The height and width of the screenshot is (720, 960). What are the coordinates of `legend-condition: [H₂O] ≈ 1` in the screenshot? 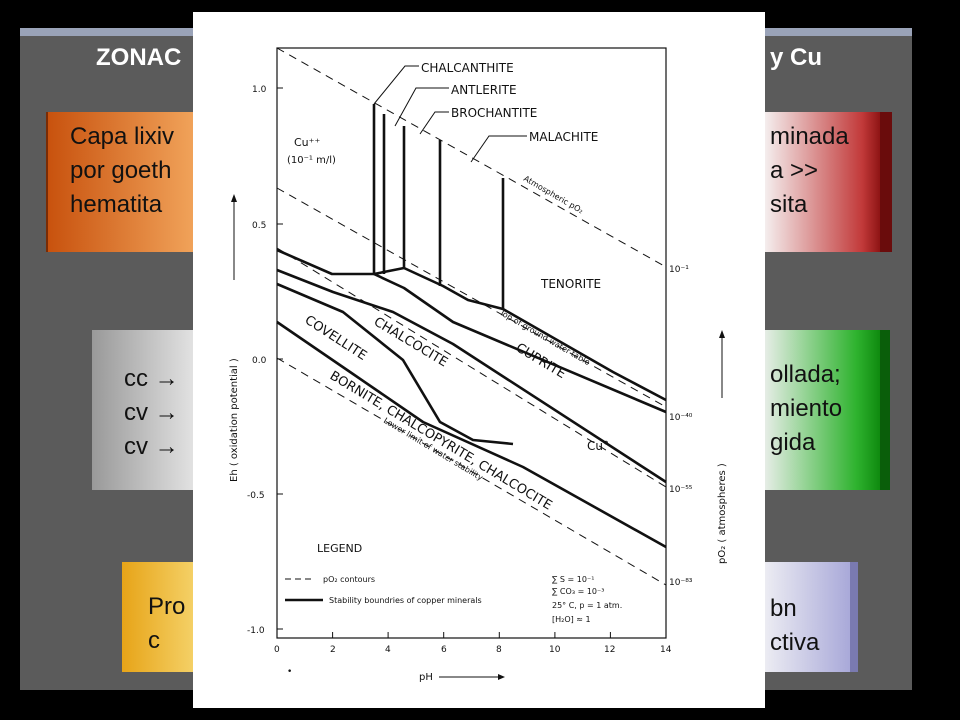 It's located at (571, 619).